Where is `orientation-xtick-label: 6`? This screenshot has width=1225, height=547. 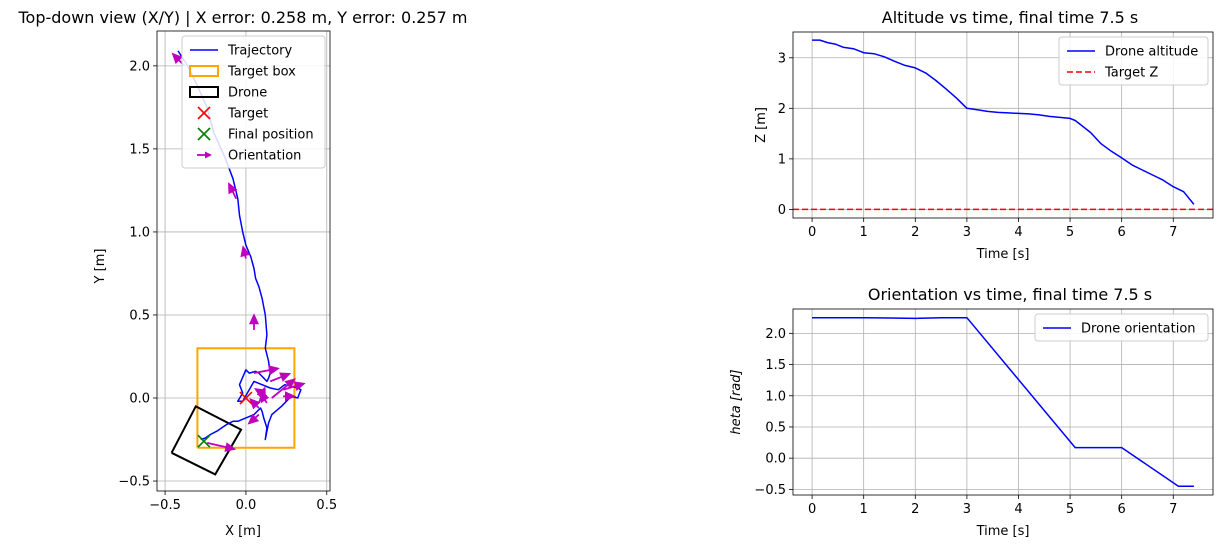
orientation-xtick-label: 6 is located at coordinates (1122, 509).